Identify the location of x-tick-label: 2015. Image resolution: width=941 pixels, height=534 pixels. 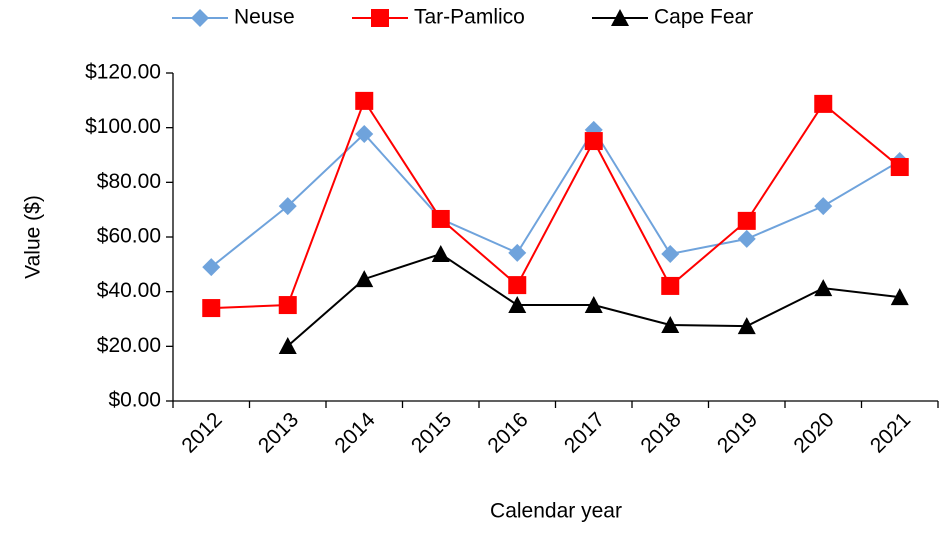
(431, 432).